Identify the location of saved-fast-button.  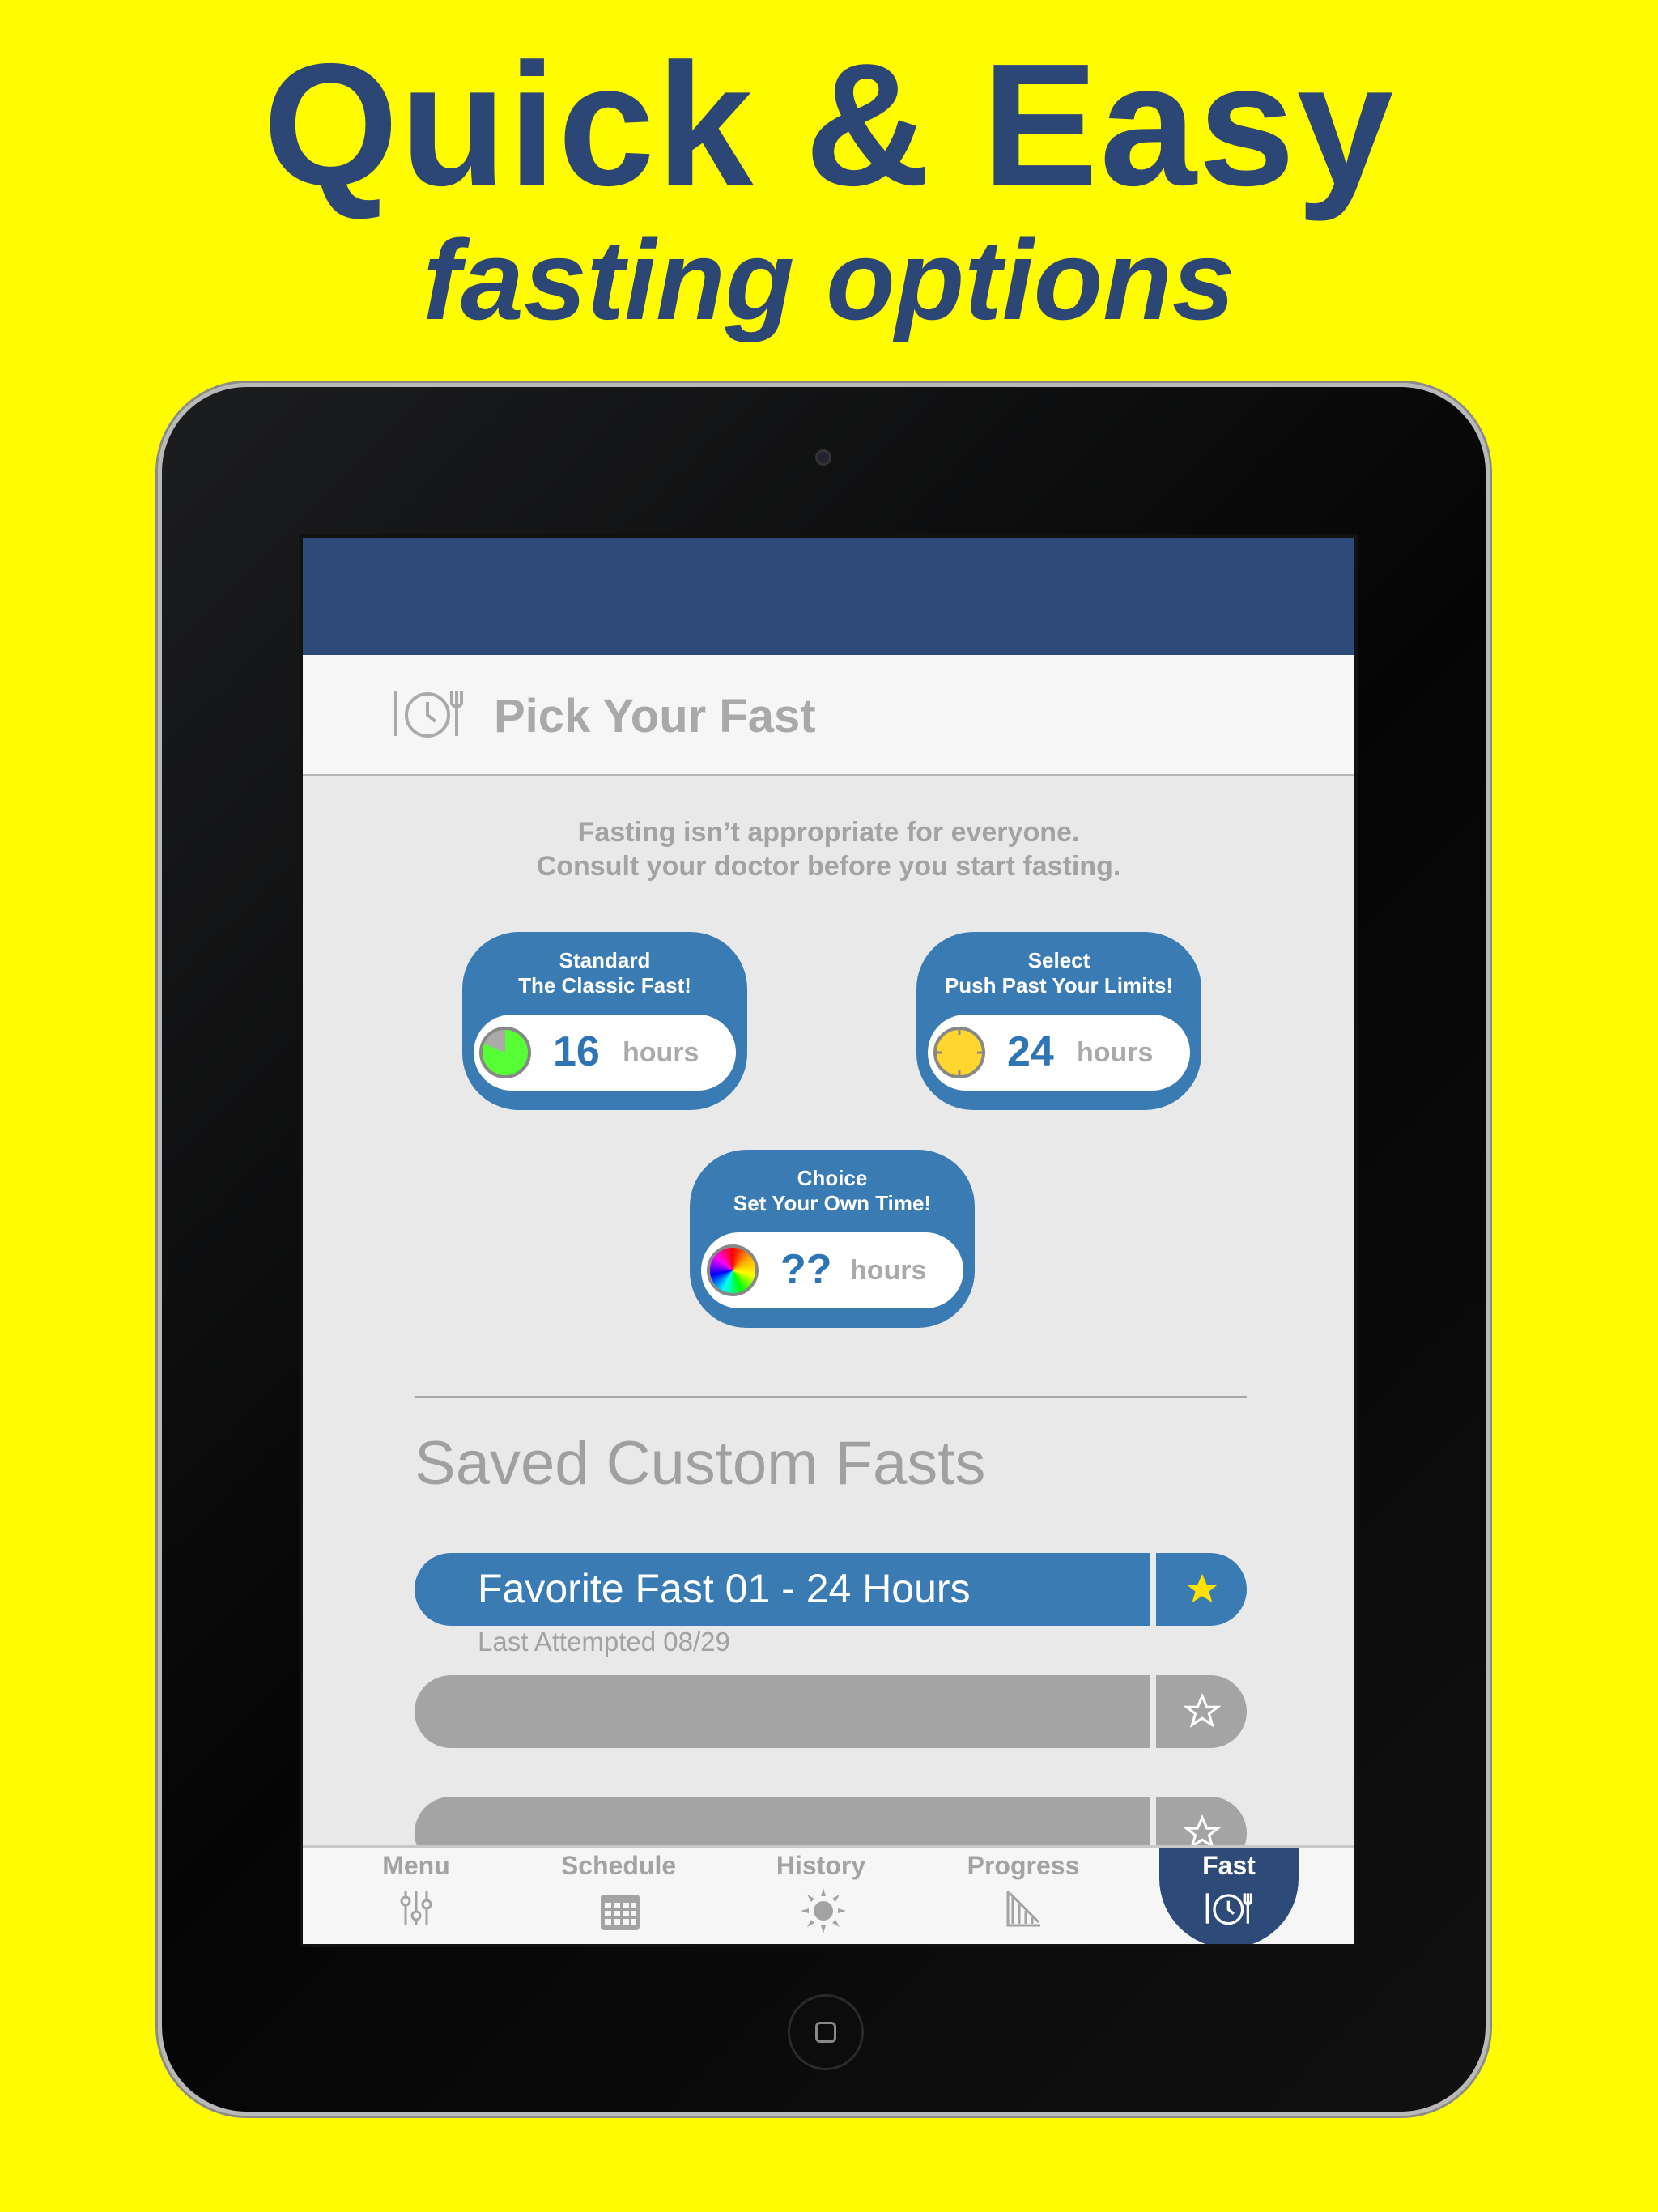
(782, 1712).